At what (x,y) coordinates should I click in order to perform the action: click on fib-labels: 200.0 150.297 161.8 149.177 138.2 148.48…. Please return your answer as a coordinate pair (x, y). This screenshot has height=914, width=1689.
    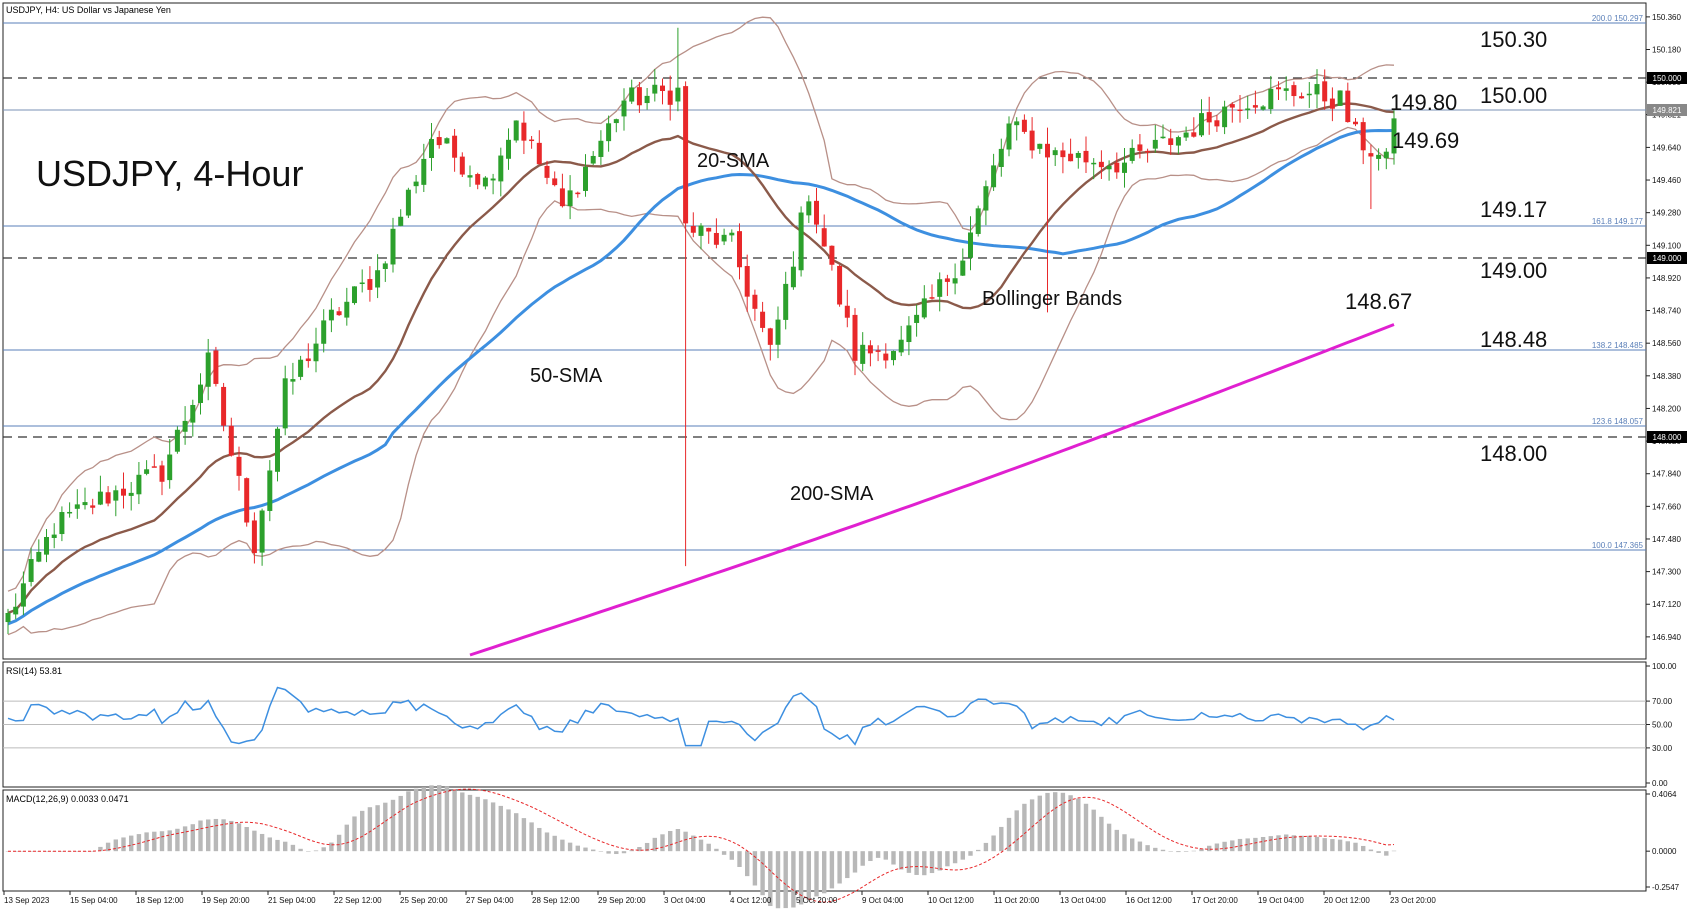
    Looking at the image, I should click on (1618, 282).